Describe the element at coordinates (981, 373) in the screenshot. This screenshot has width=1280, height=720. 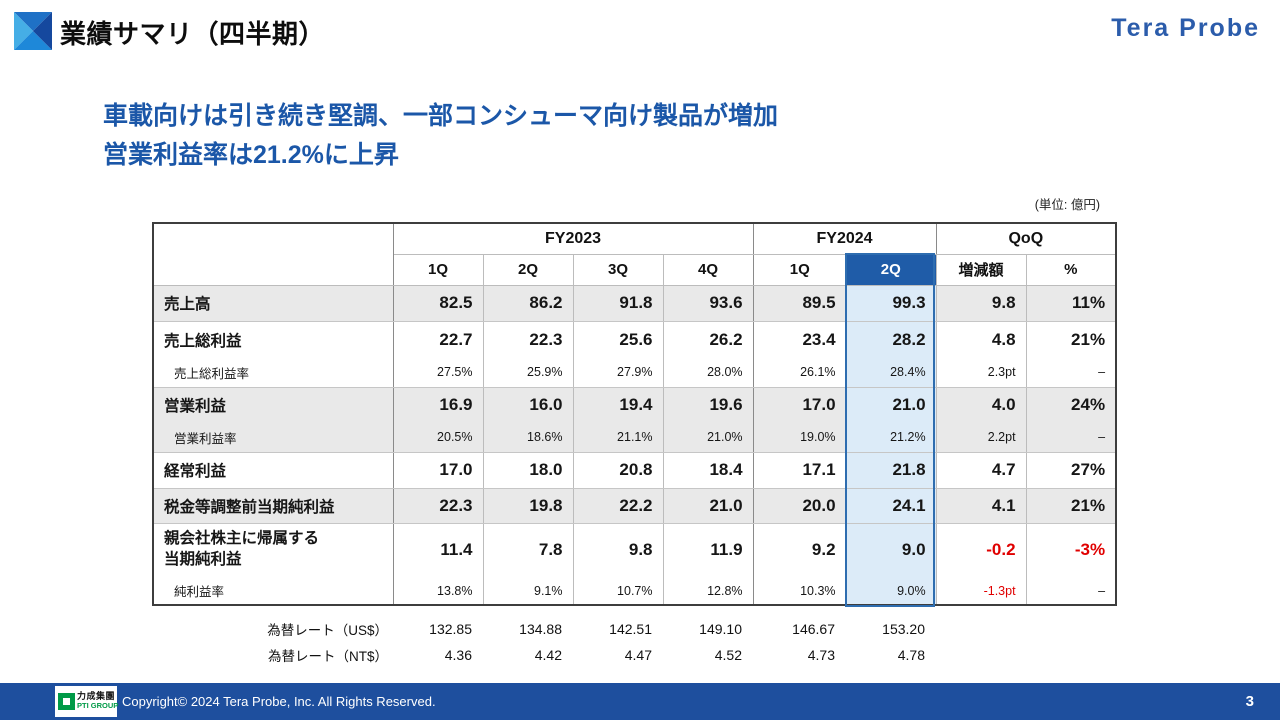
I see `cell-delta: 2.3pt` at that location.